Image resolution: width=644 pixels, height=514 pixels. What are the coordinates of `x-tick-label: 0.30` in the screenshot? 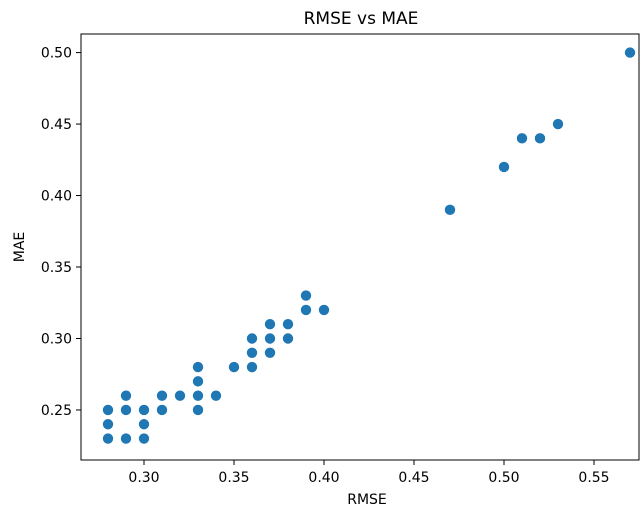 It's located at (143, 478).